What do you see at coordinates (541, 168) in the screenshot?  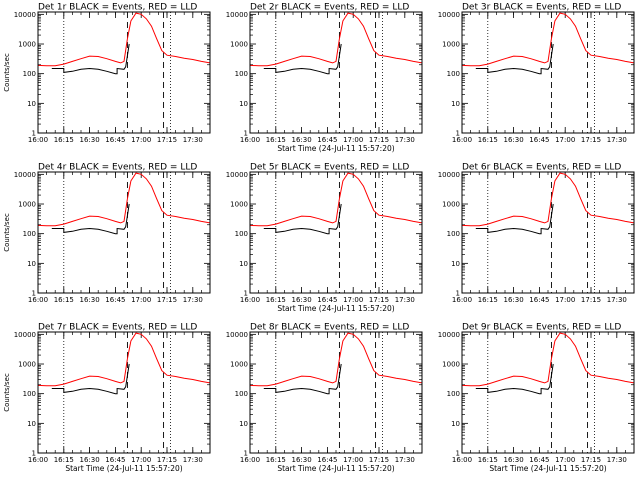 I see `panel-title: Det 6r BLACK = Events, RED = LLD` at bounding box center [541, 168].